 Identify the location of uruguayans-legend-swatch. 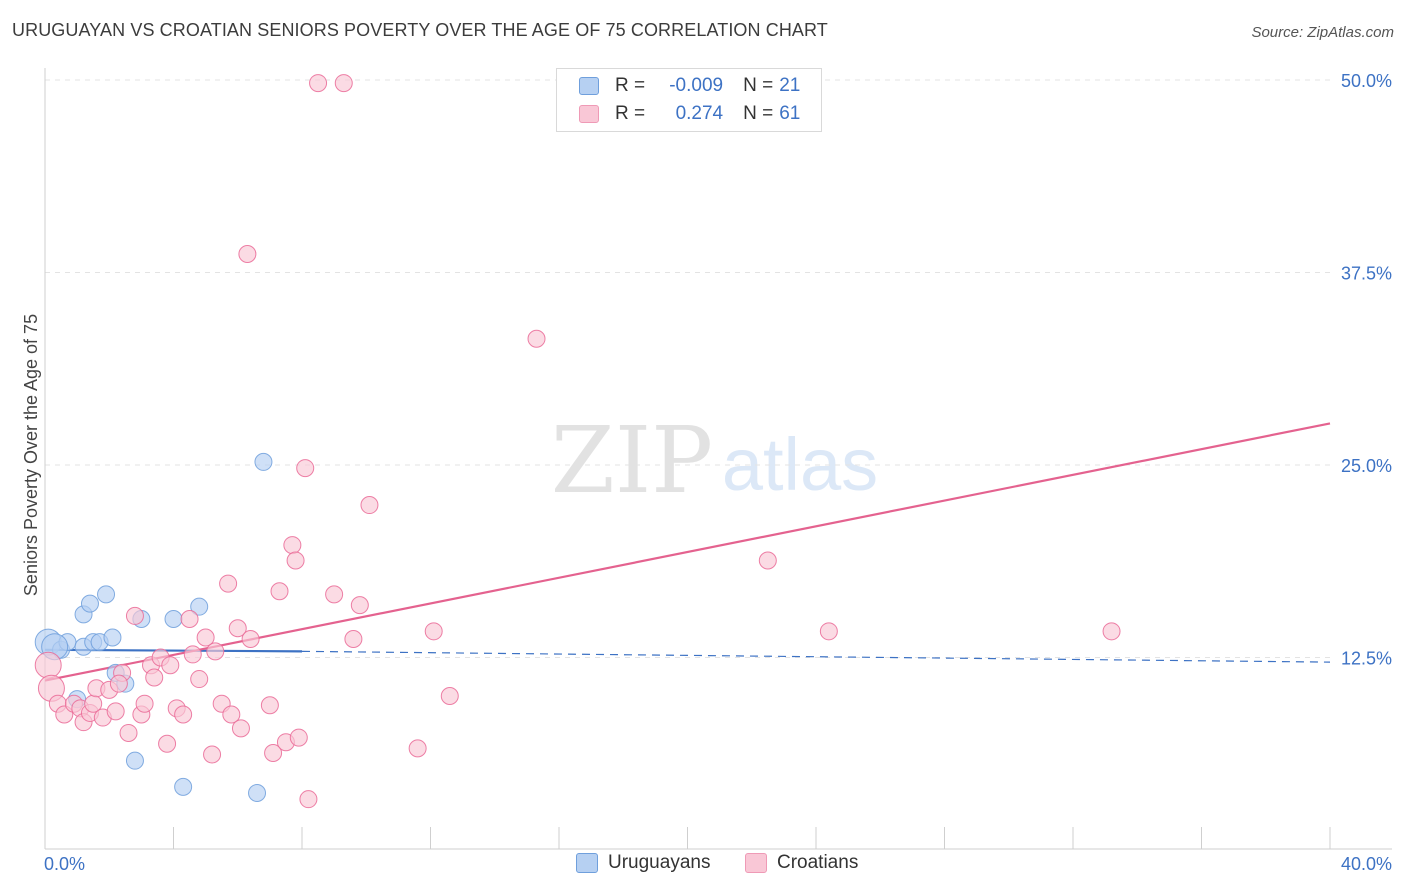
(587, 863).